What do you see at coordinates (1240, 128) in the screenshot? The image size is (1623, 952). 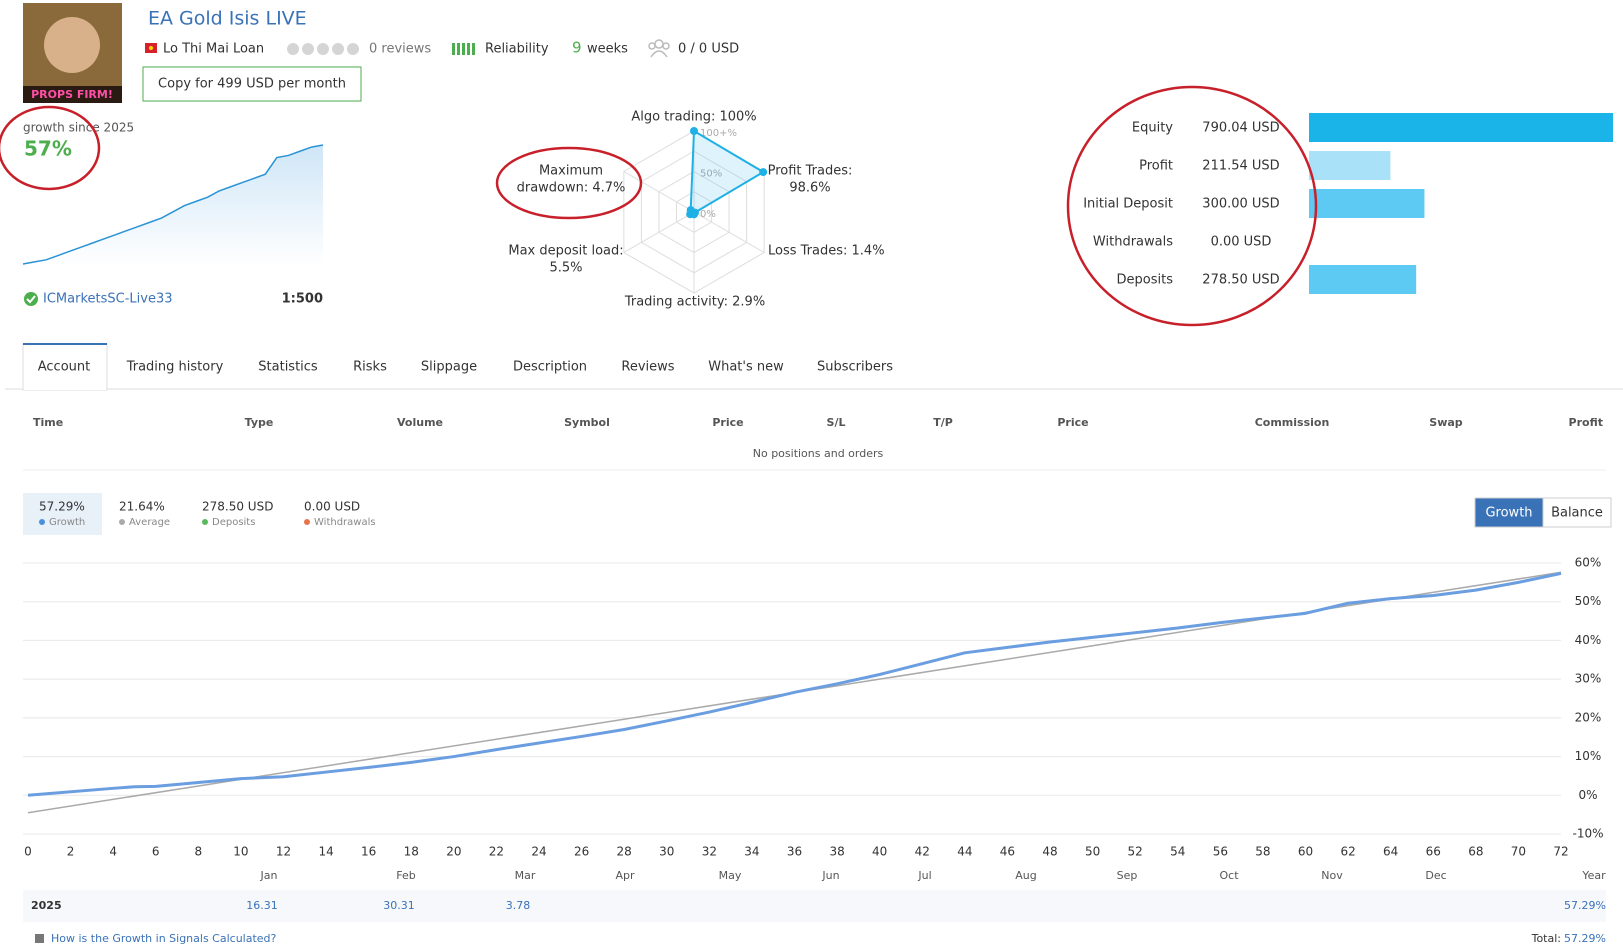 I see `balance-value: 790.04 USD` at bounding box center [1240, 128].